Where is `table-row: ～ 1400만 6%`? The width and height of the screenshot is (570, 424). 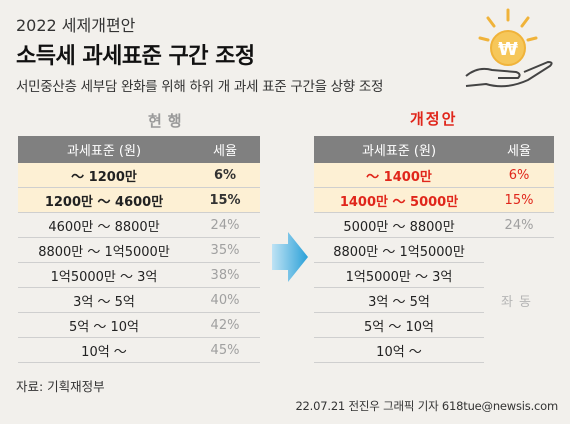 table-row: ～ 1400만 6% is located at coordinates (434, 175).